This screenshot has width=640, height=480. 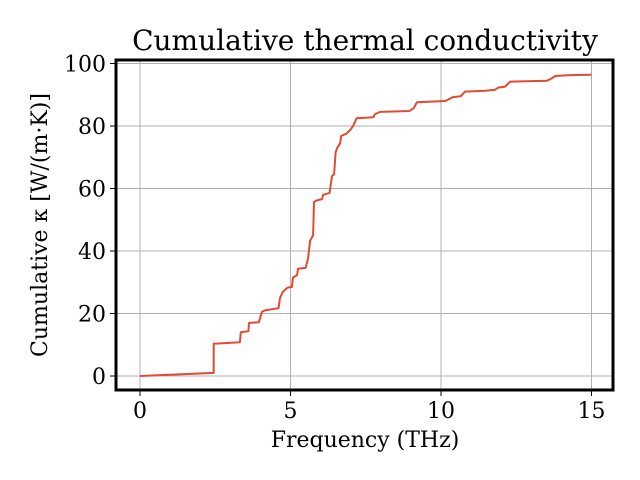 What do you see at coordinates (441, 411) in the screenshot?
I see `x-tick-label: 10` at bounding box center [441, 411].